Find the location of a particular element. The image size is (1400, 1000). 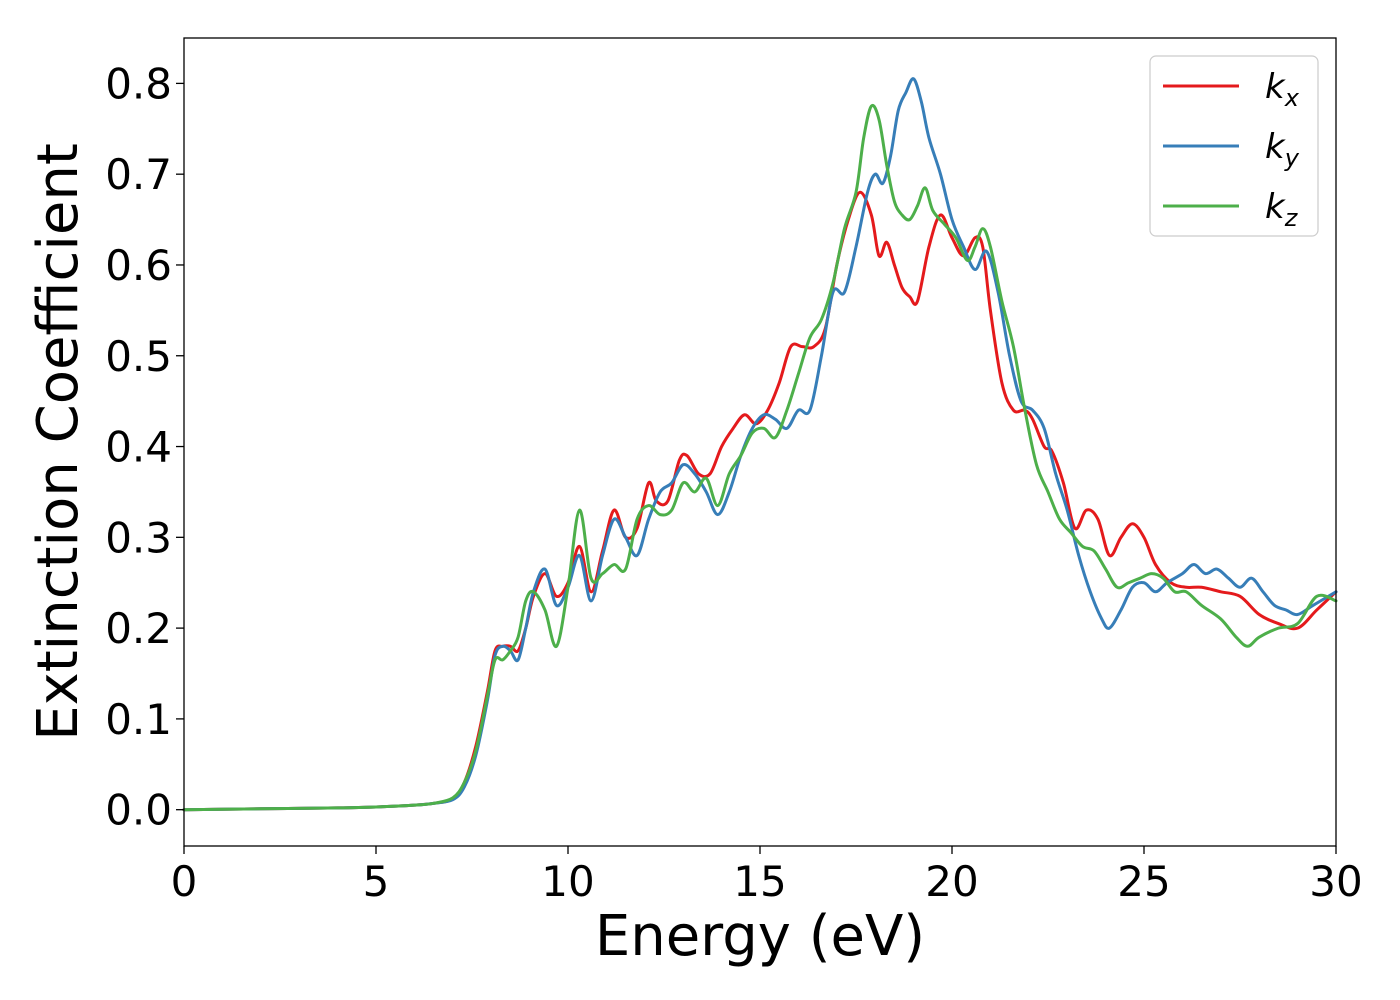

y-tick-label: 0.2 is located at coordinates (138, 628).